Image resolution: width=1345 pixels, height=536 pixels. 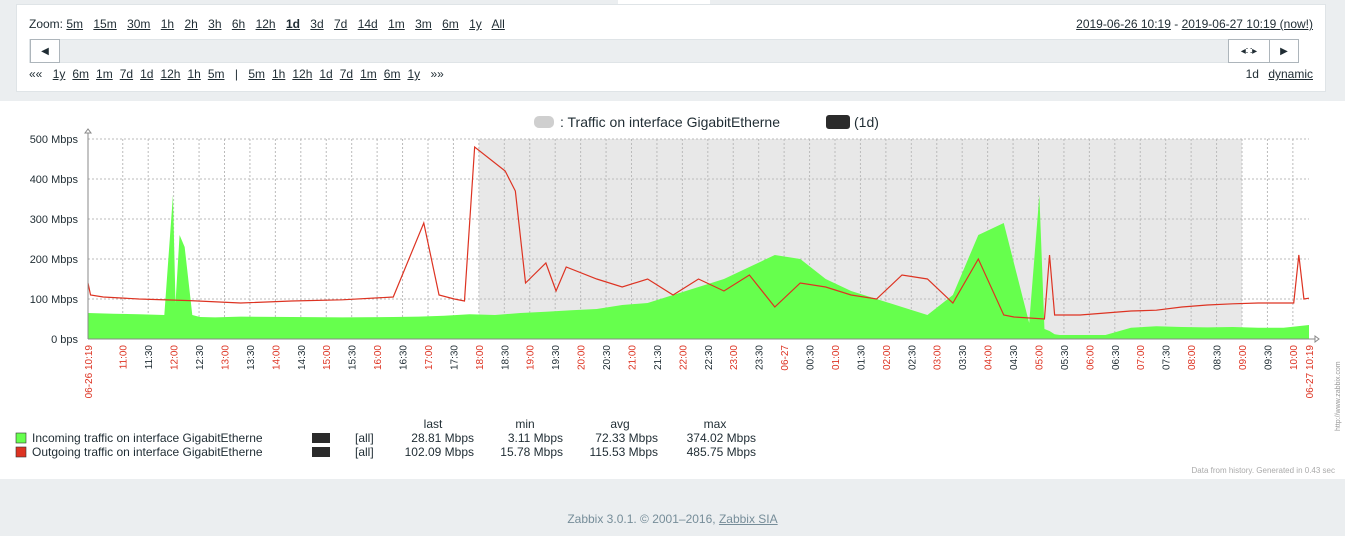 I want to click on x-tick-label: 14:30, so click(x=302, y=357).